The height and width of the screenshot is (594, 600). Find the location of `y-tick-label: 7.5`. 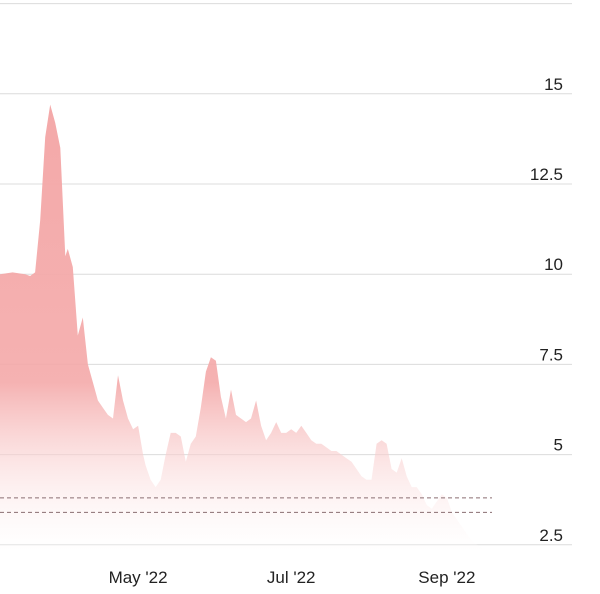

y-tick-label: 7.5 is located at coordinates (551, 354).